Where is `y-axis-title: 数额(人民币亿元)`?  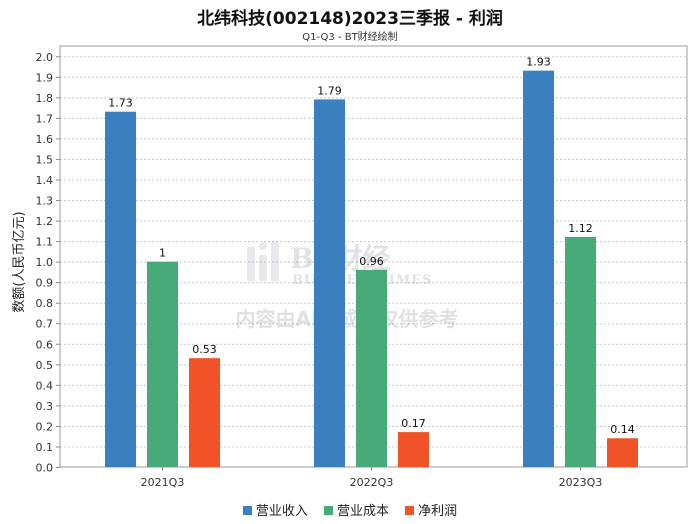 y-axis-title: 数额(人民币亿元) is located at coordinates (19, 261).